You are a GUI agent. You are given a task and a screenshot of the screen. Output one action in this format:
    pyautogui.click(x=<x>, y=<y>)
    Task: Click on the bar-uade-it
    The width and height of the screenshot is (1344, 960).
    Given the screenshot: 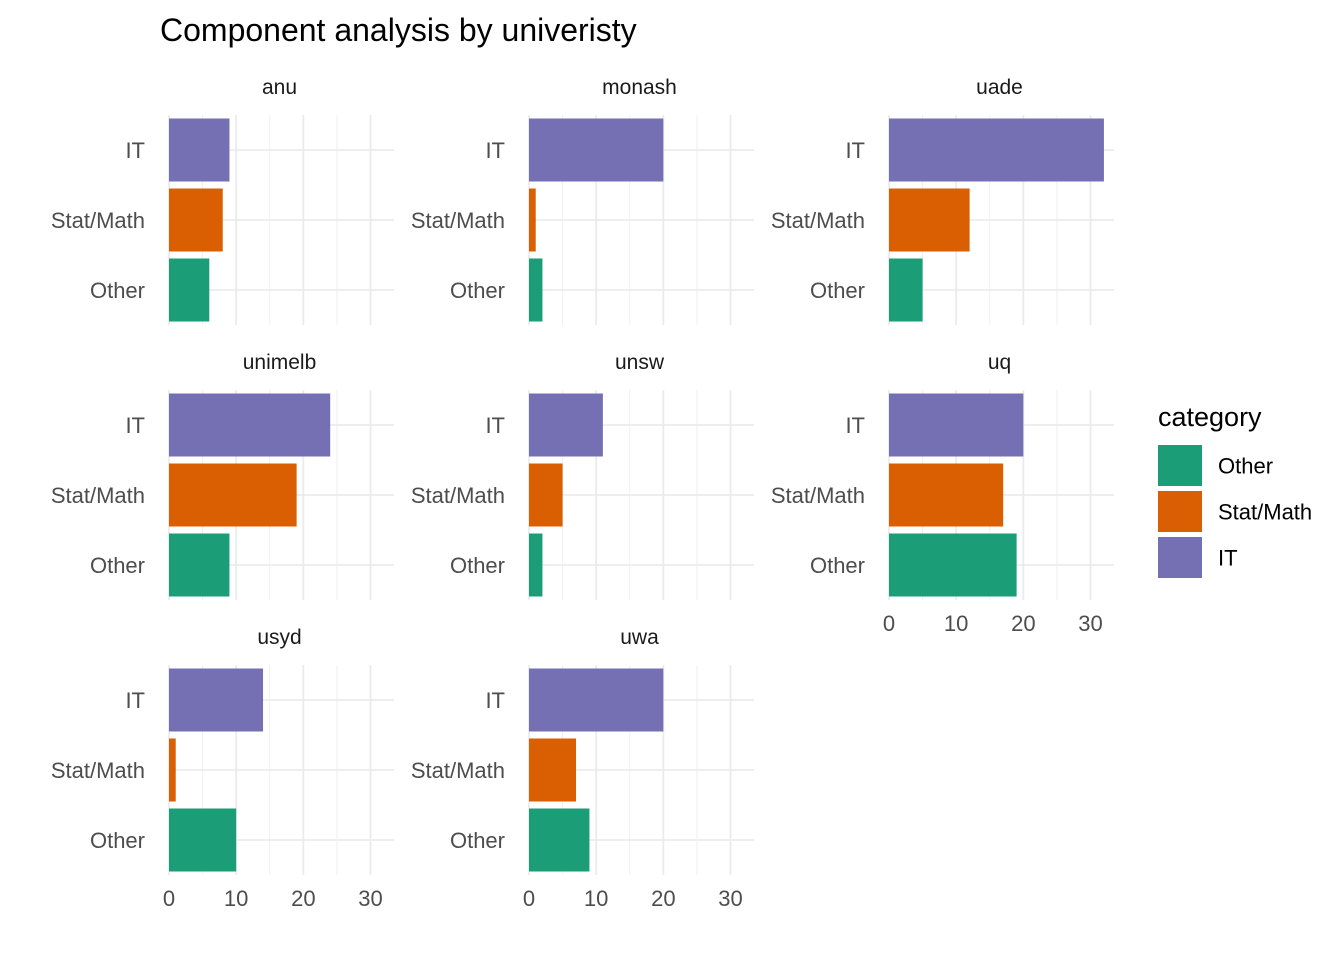 What is the action you would take?
    pyautogui.click(x=996, y=150)
    